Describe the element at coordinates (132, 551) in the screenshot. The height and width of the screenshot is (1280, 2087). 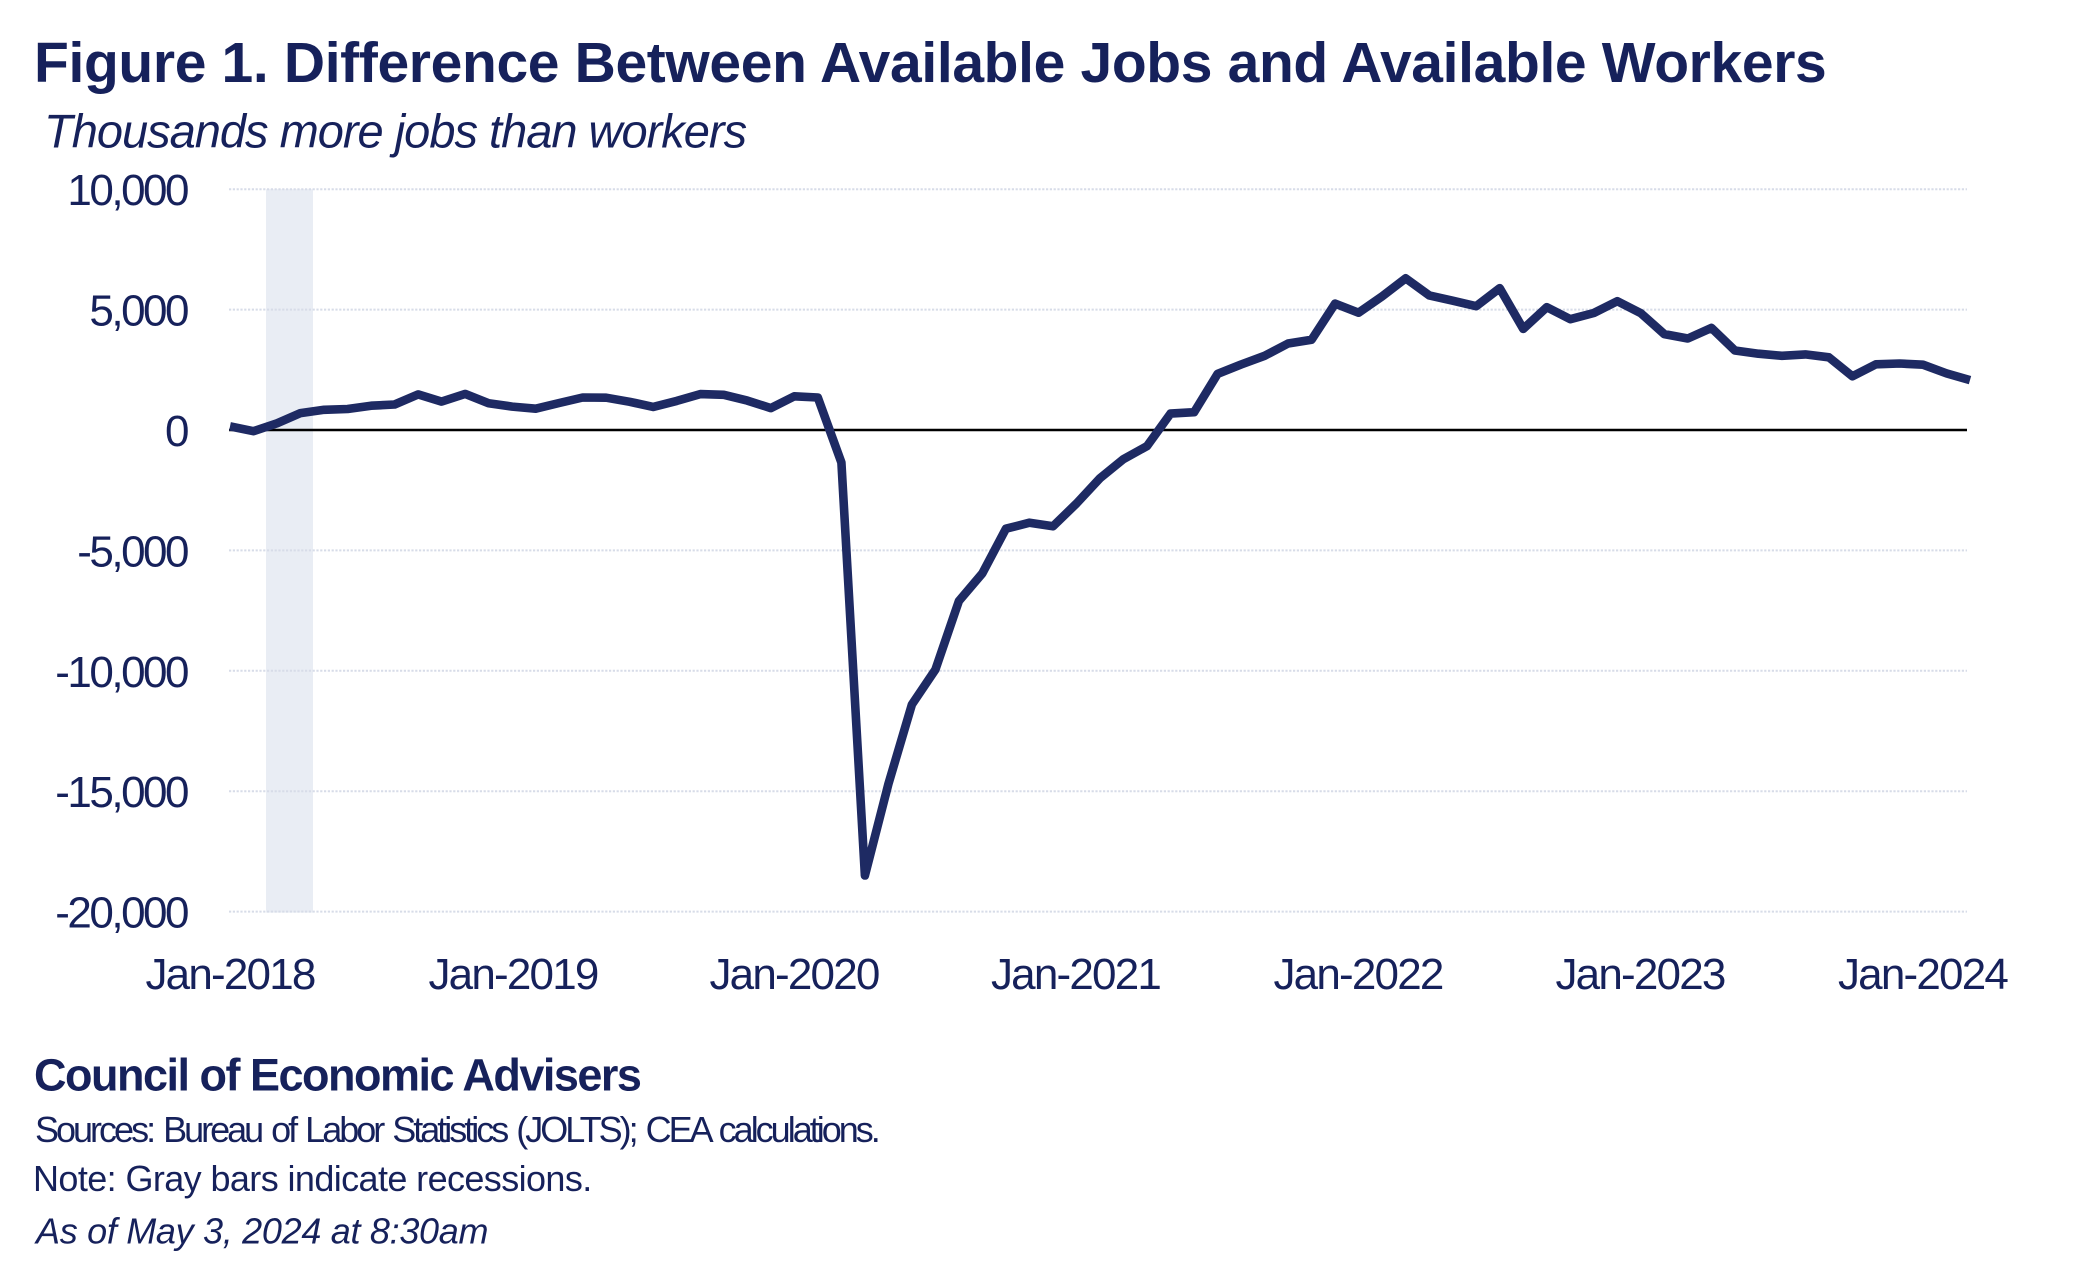
I see `svg-text: -5,000` at that location.